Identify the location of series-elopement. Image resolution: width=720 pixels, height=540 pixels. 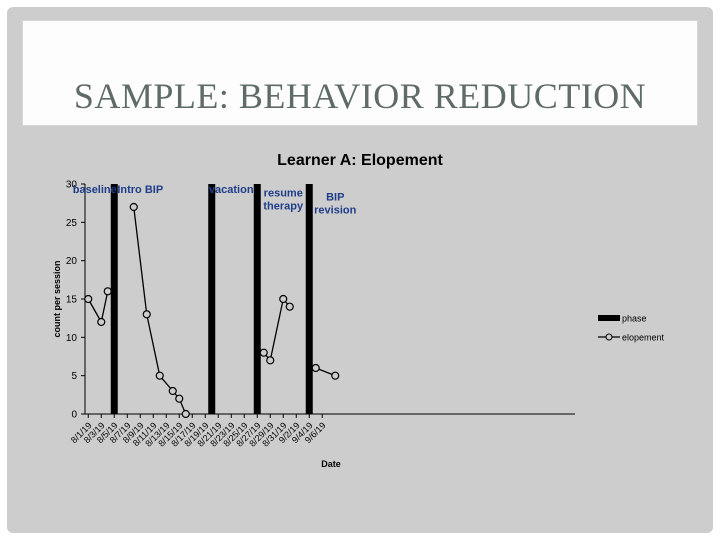
(212, 310).